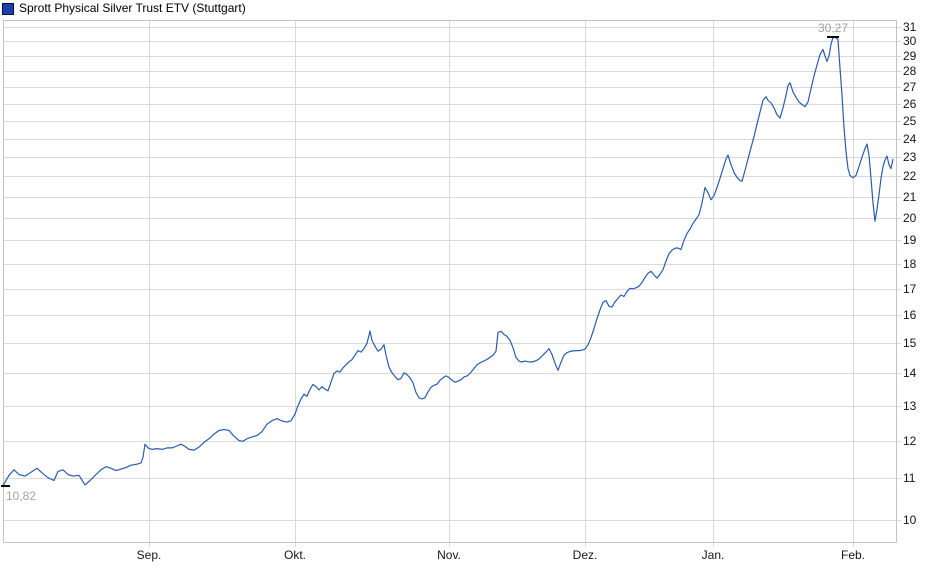 This screenshot has height=579, width=940. Describe the element at coordinates (833, 37) in the screenshot. I see `period-high-tick` at that location.